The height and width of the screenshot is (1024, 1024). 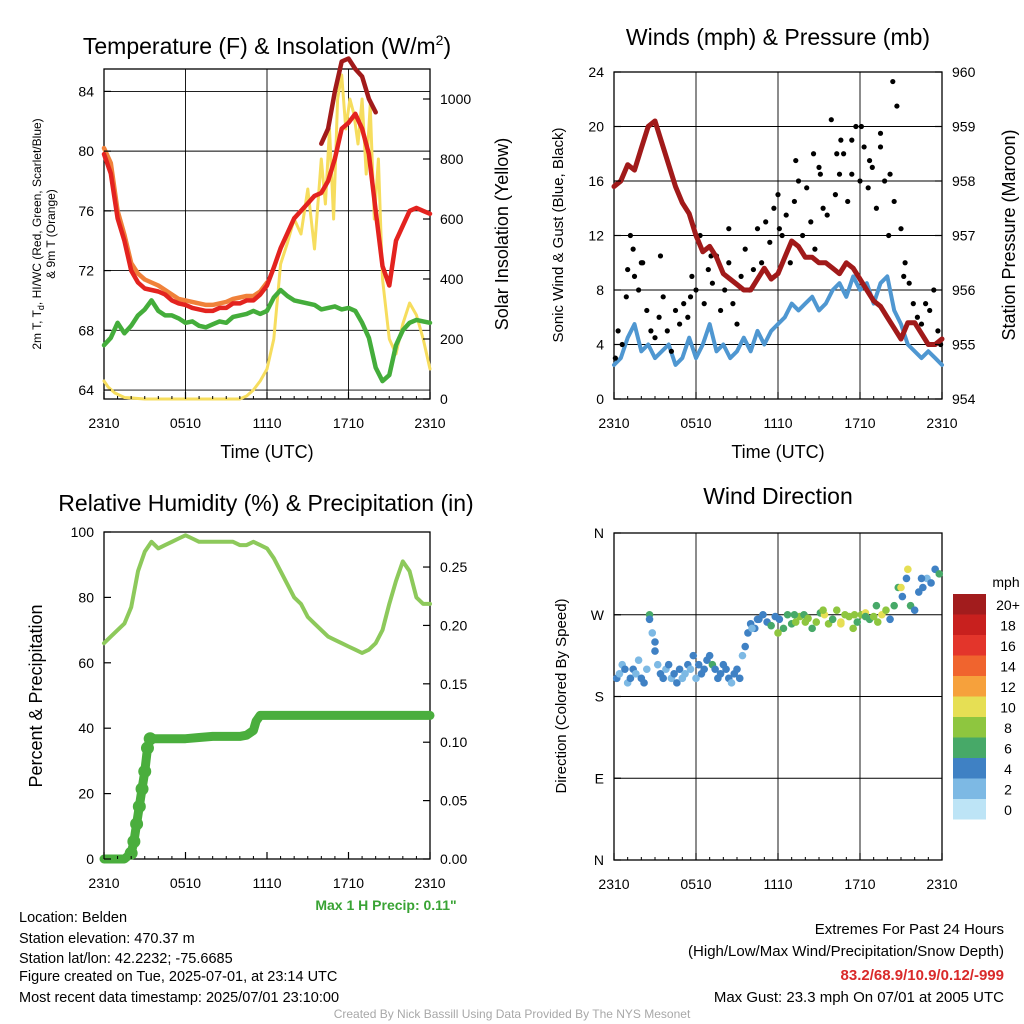 I want to click on temperature-series-td, so click(x=267, y=335).